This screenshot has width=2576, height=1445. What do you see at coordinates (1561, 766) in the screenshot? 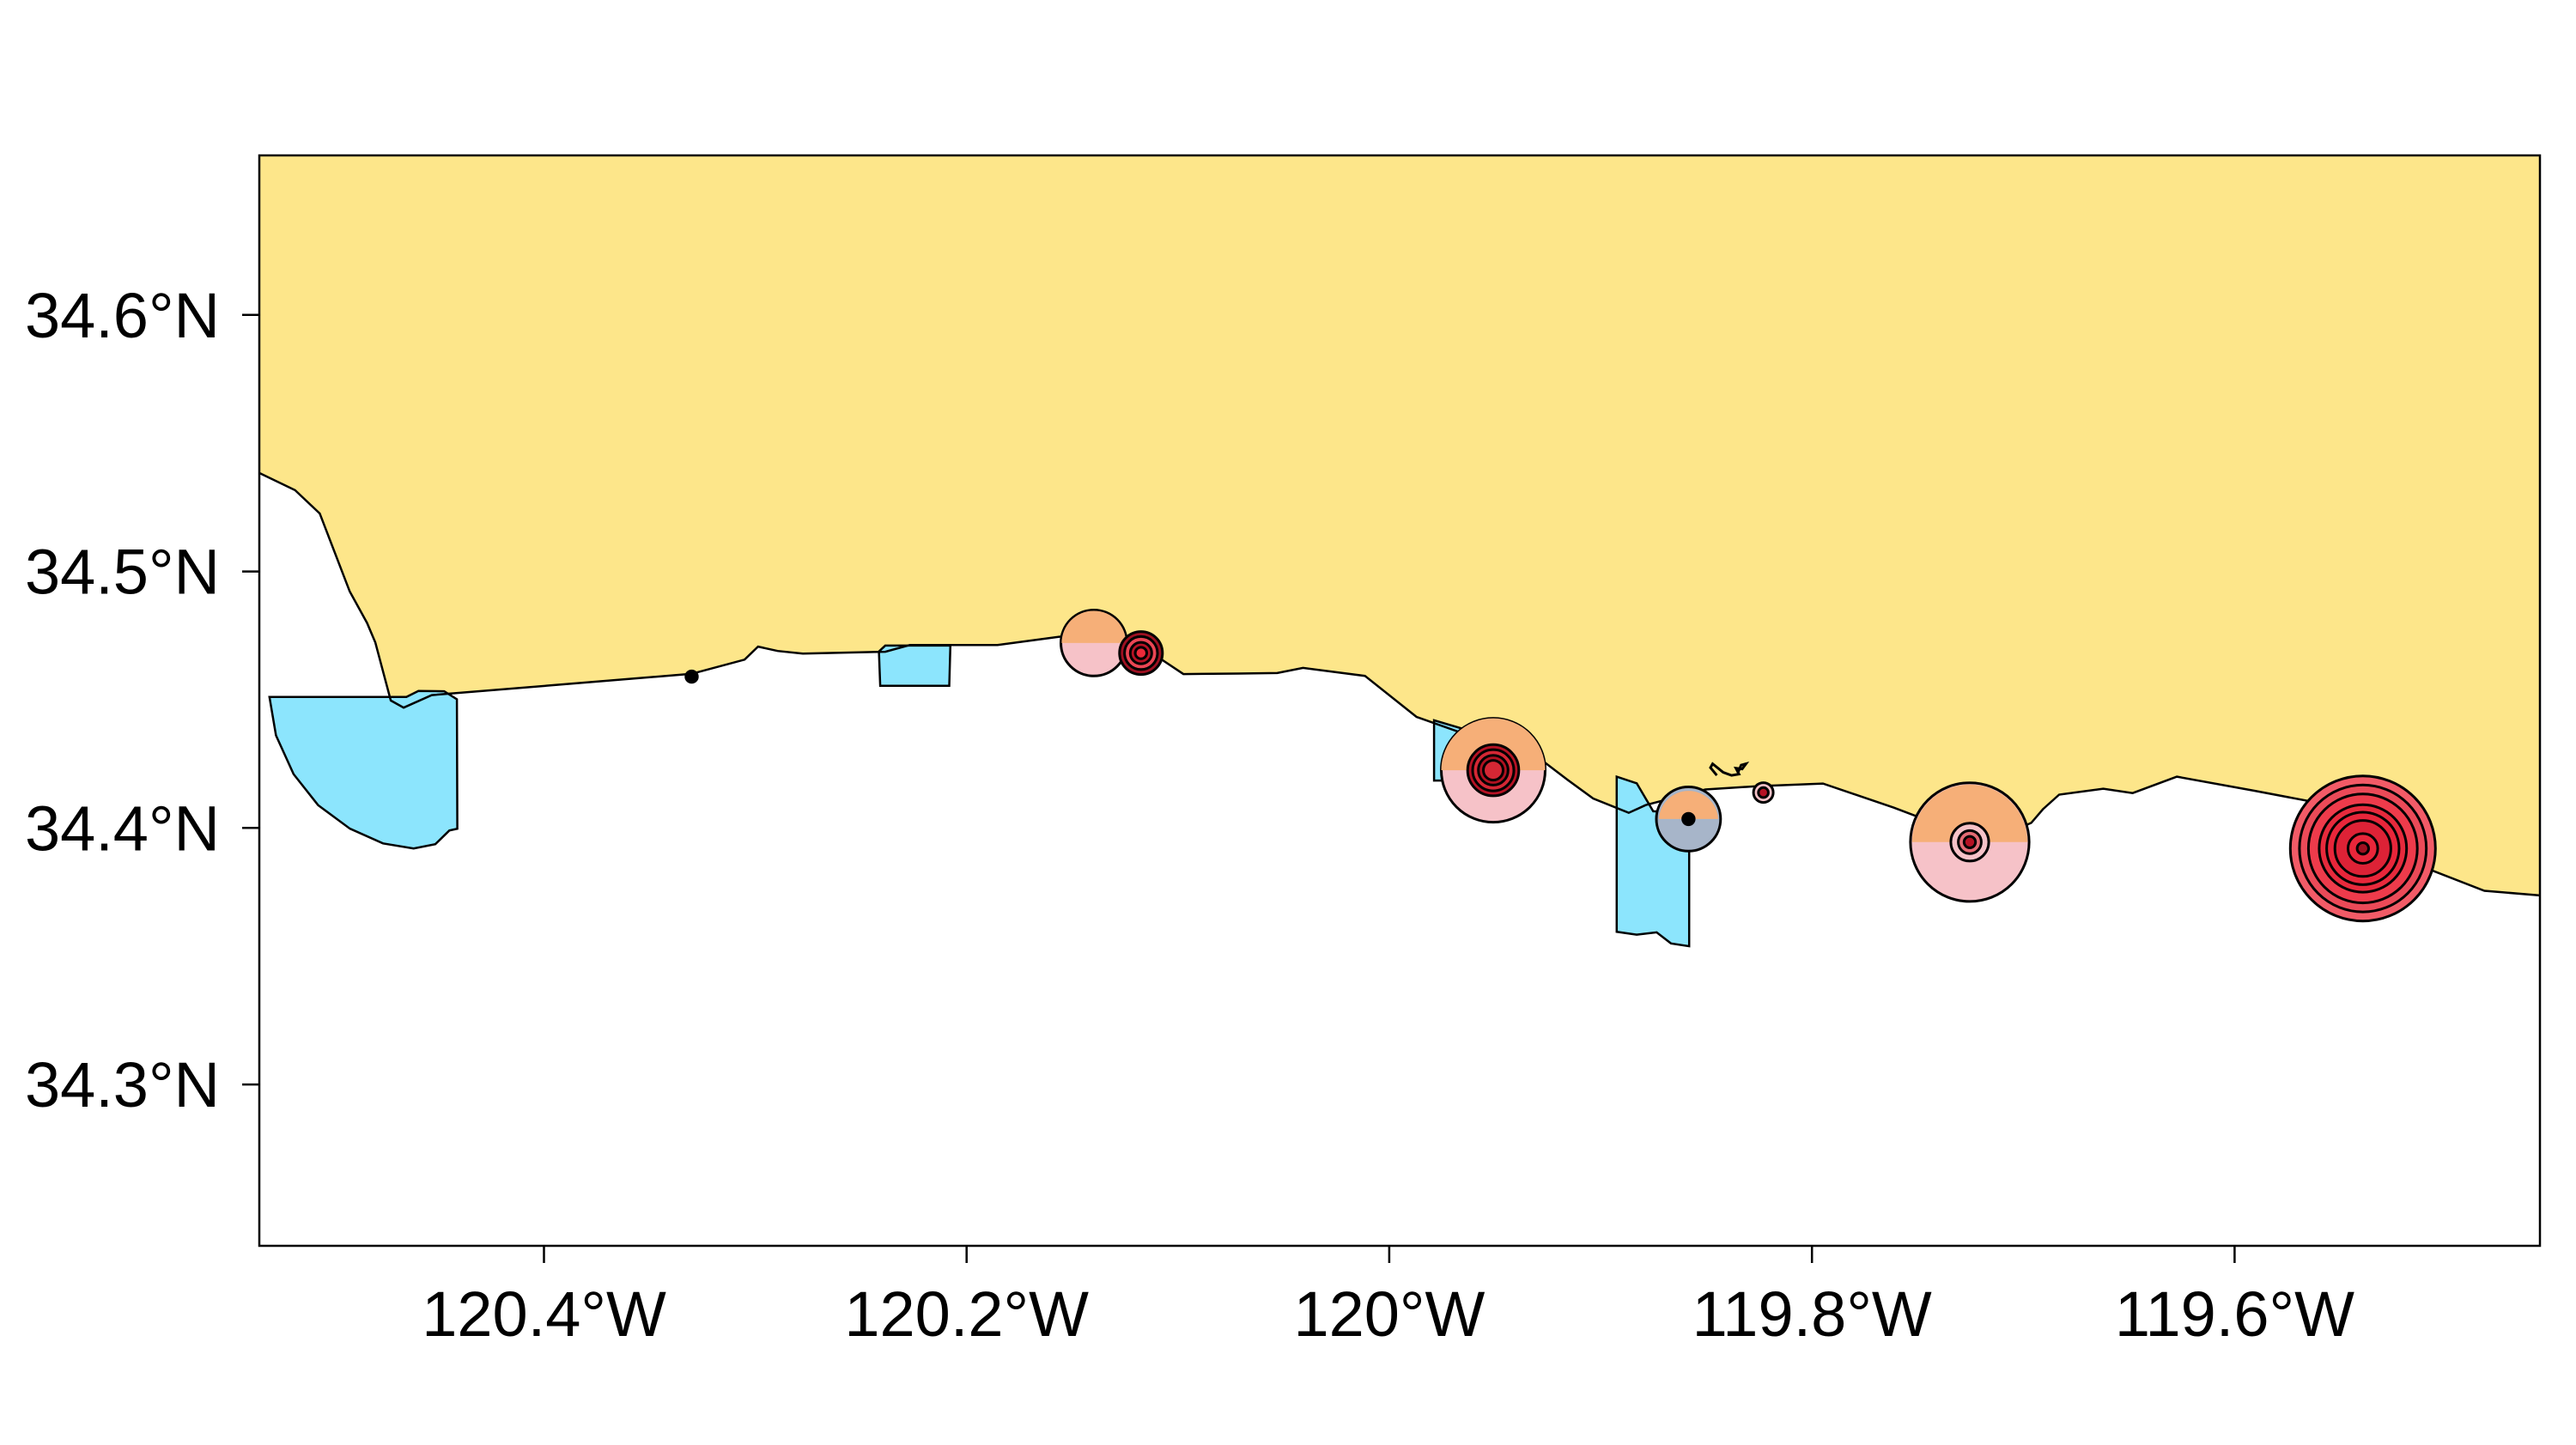
I see `observation-points` at bounding box center [1561, 766].